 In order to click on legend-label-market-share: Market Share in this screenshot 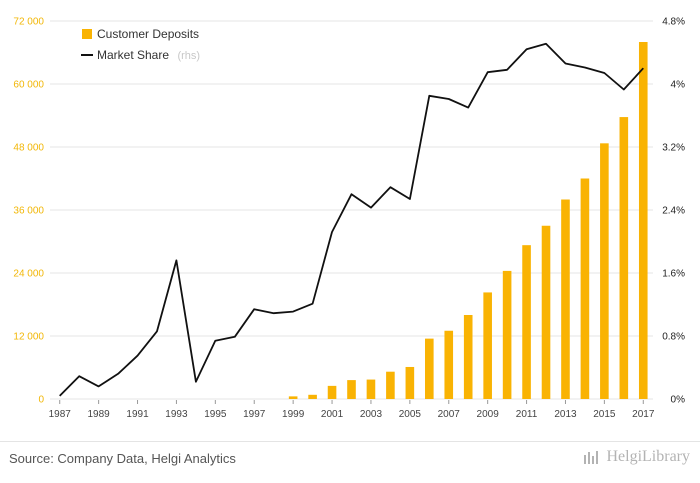, I will do `click(133, 55)`.